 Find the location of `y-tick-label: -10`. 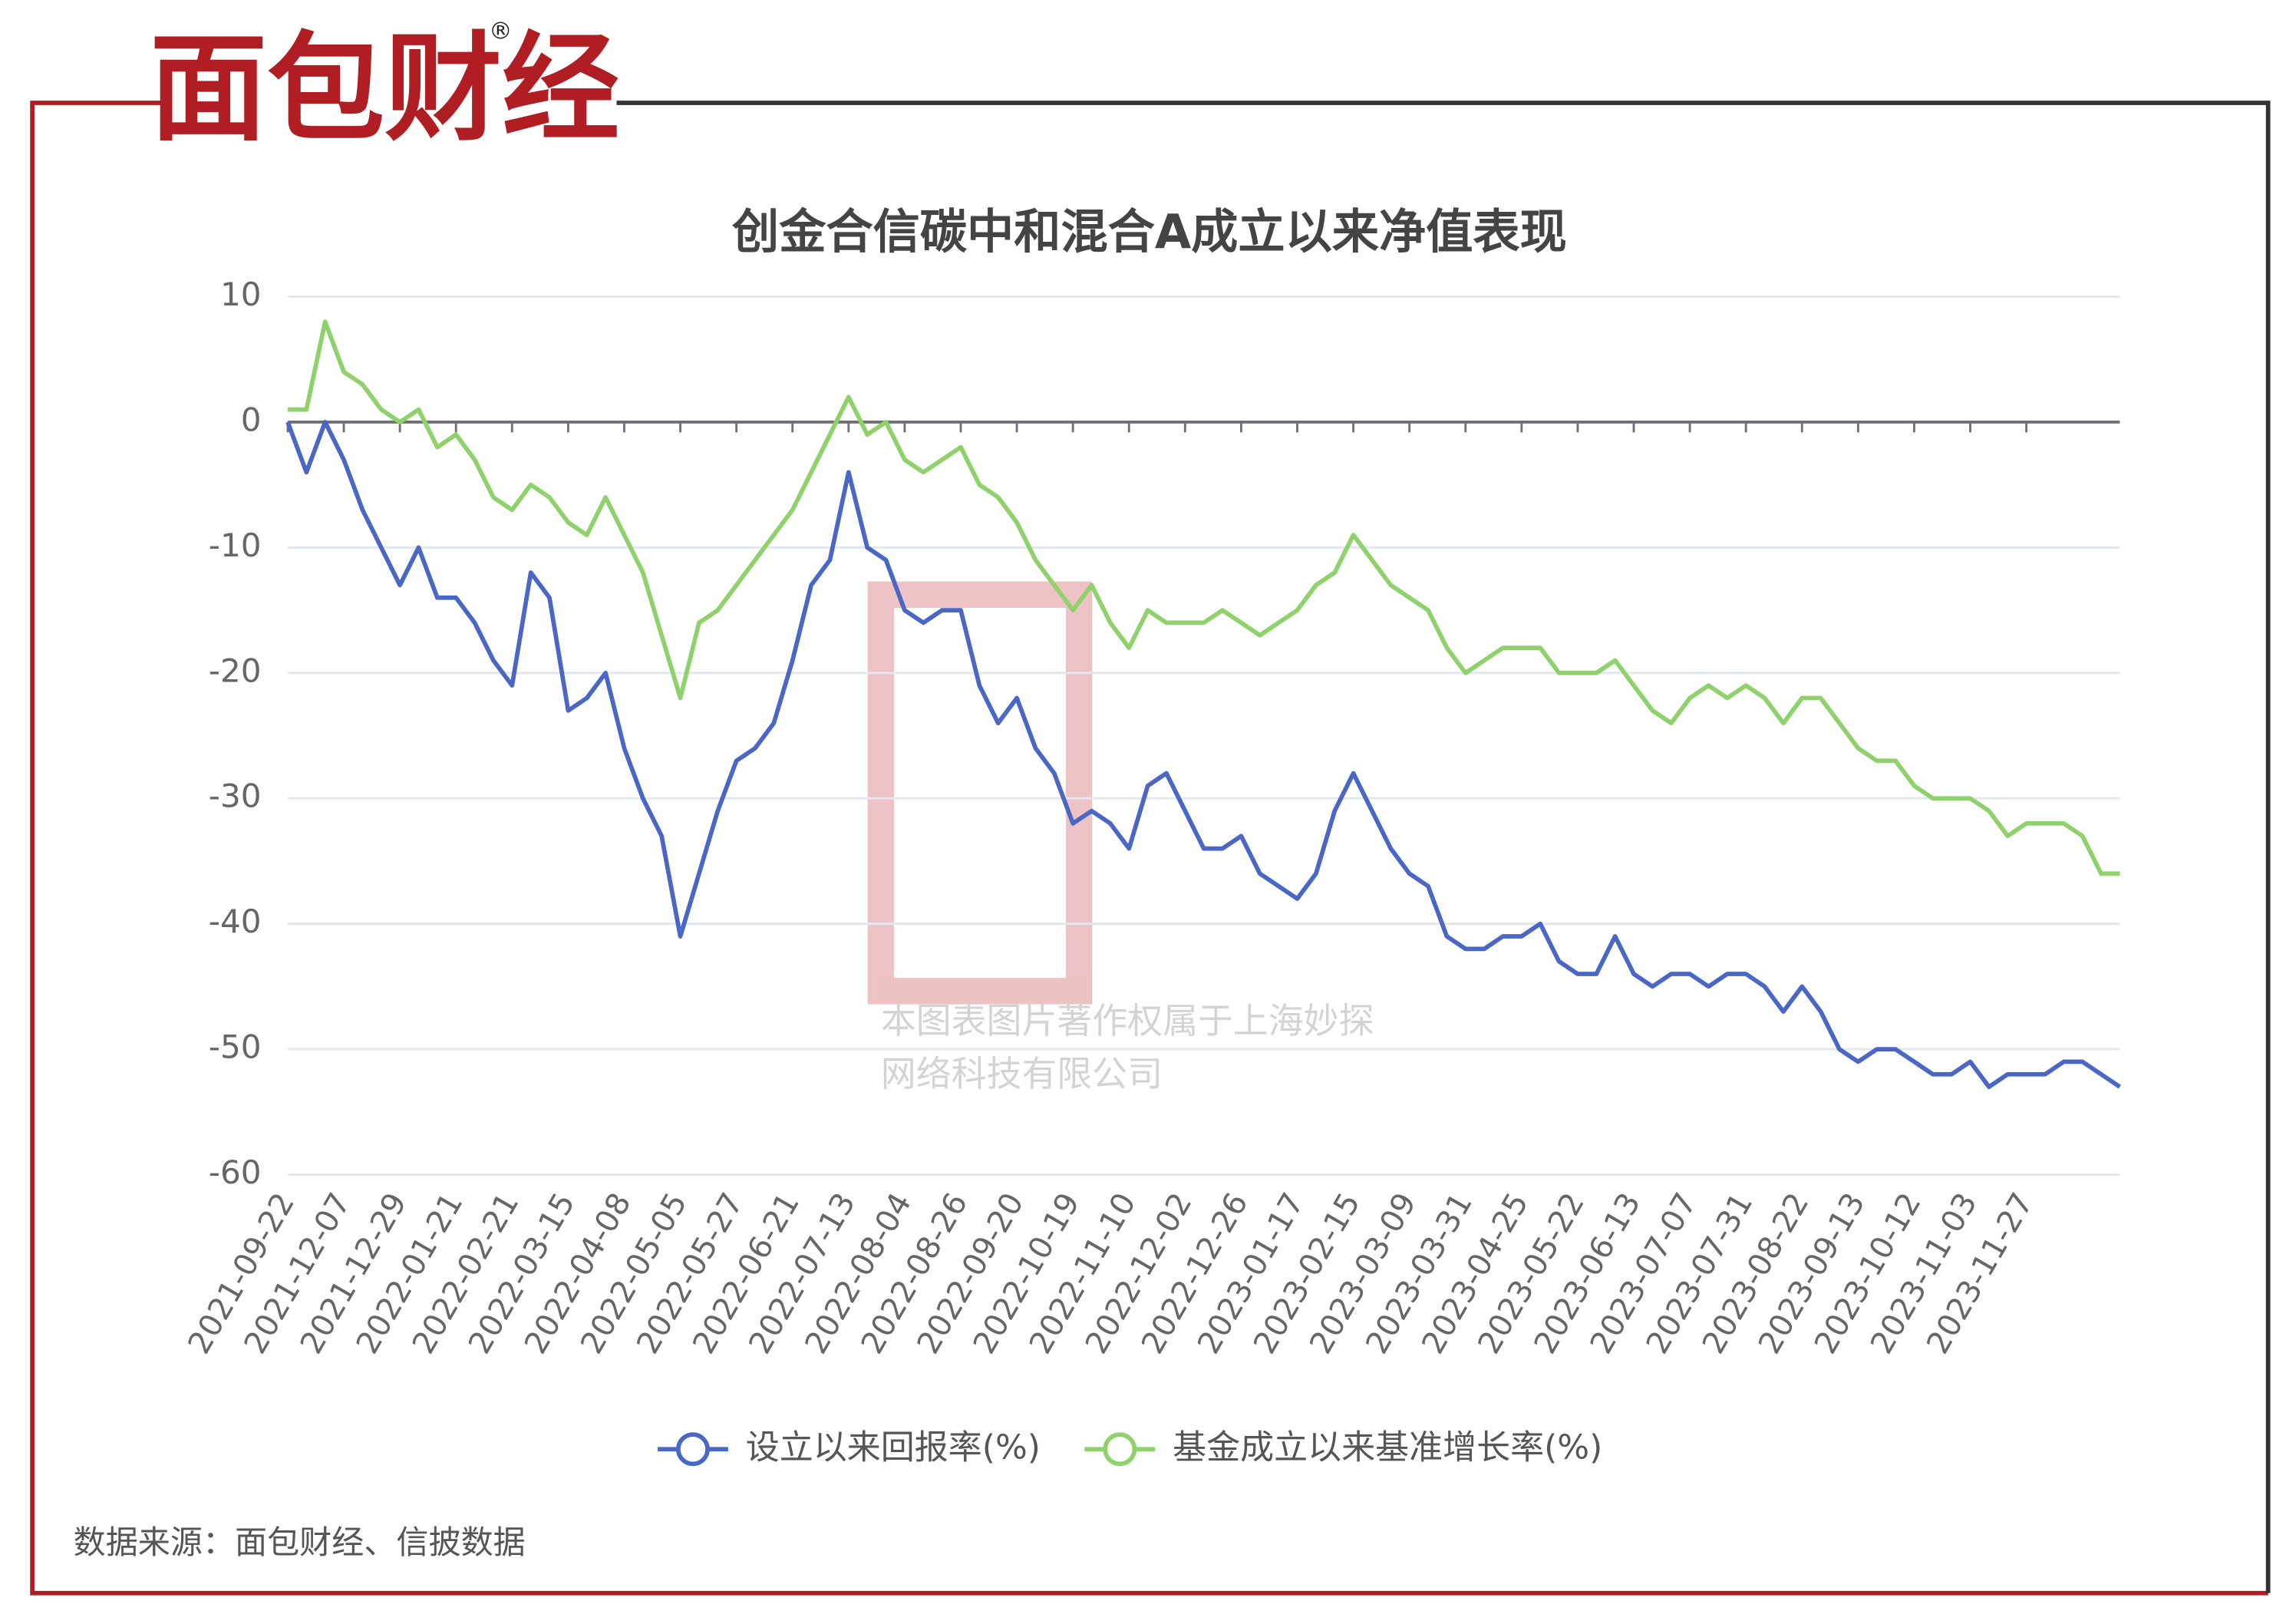

y-tick-label: -10 is located at coordinates (235, 545).